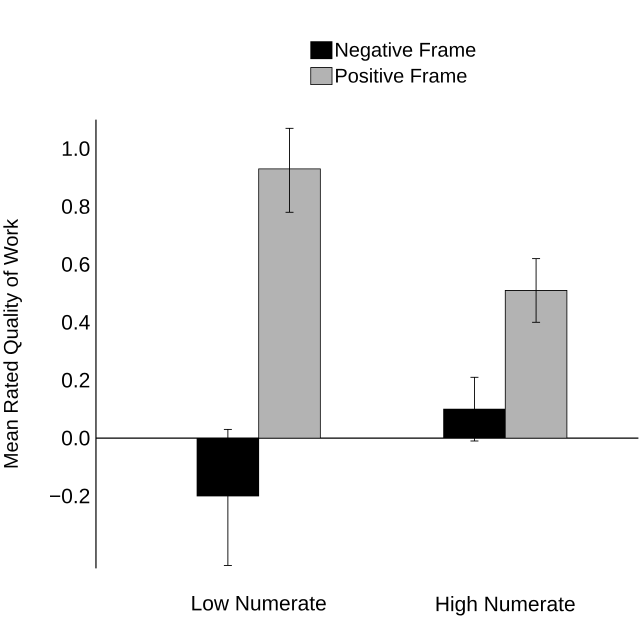  What do you see at coordinates (406, 51) in the screenshot?
I see `legend-label: Negative Frame` at bounding box center [406, 51].